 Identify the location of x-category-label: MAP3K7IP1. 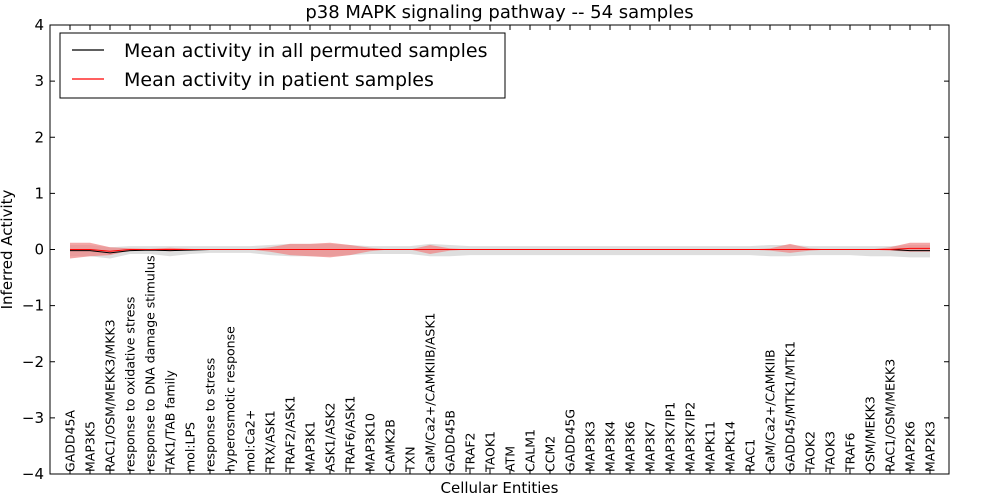
(670, 437).